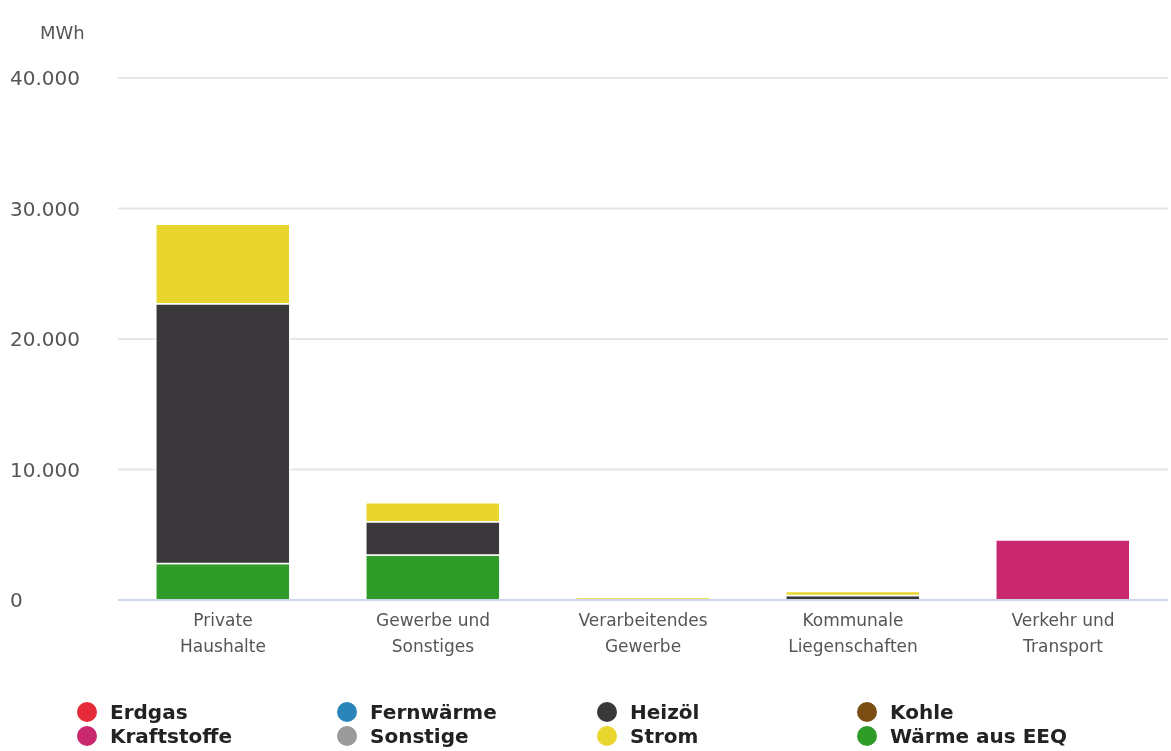 This screenshot has height=751, width=1171. What do you see at coordinates (665, 712) in the screenshot?
I see `legend-label: Heizöl` at bounding box center [665, 712].